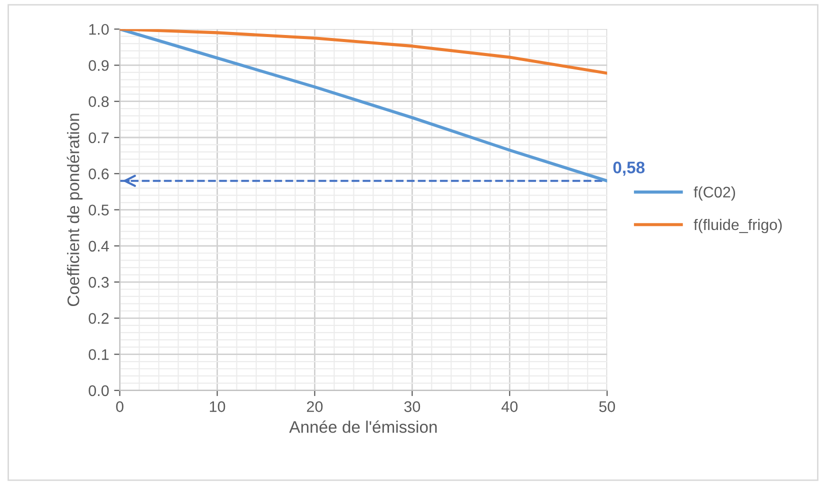  What do you see at coordinates (738, 226) in the screenshot?
I see `legend-label: f(fluide_frigo)` at bounding box center [738, 226].